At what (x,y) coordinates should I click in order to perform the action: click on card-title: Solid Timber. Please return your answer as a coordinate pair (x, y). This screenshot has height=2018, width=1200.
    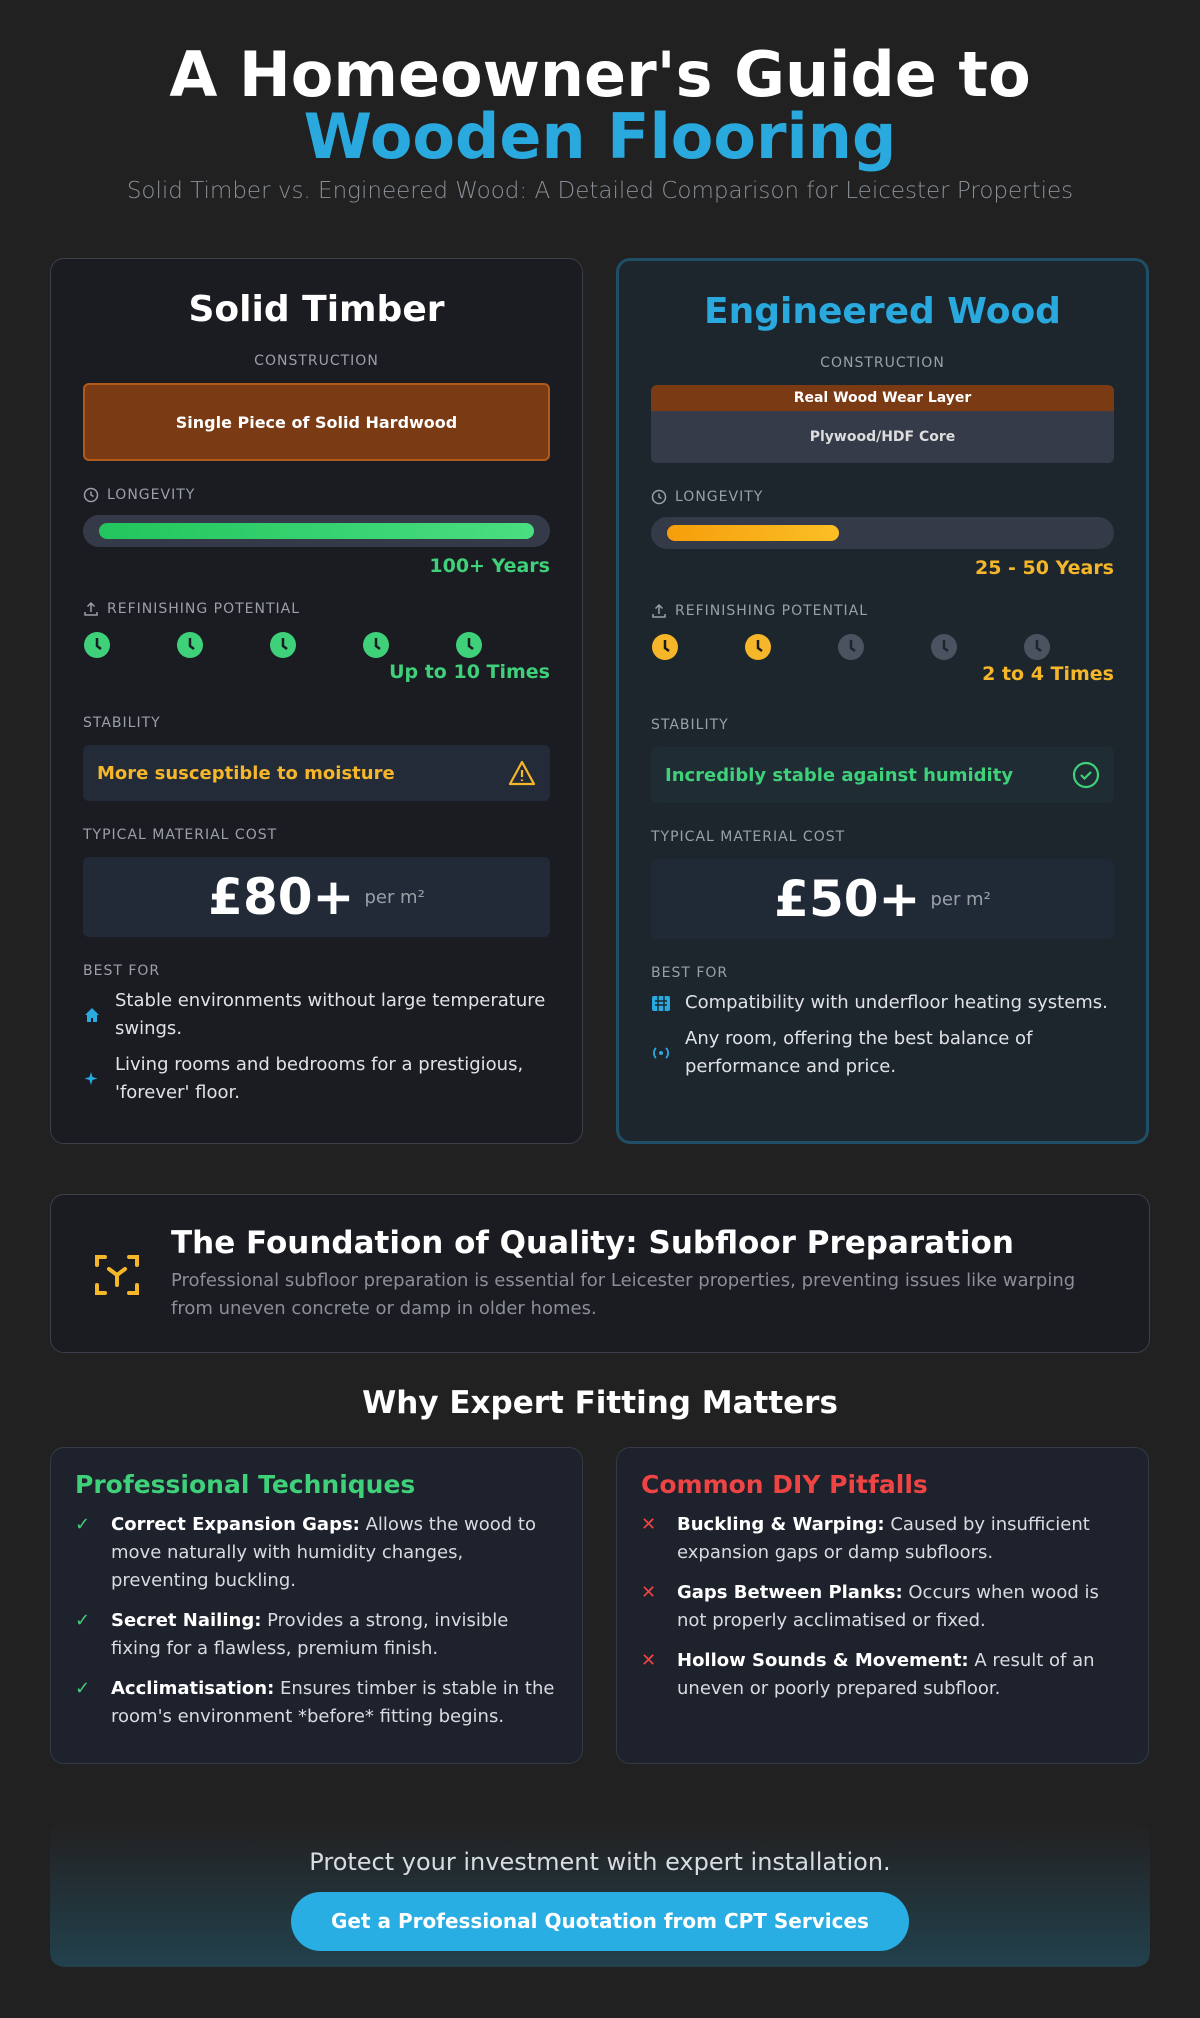
    Looking at the image, I should click on (316, 309).